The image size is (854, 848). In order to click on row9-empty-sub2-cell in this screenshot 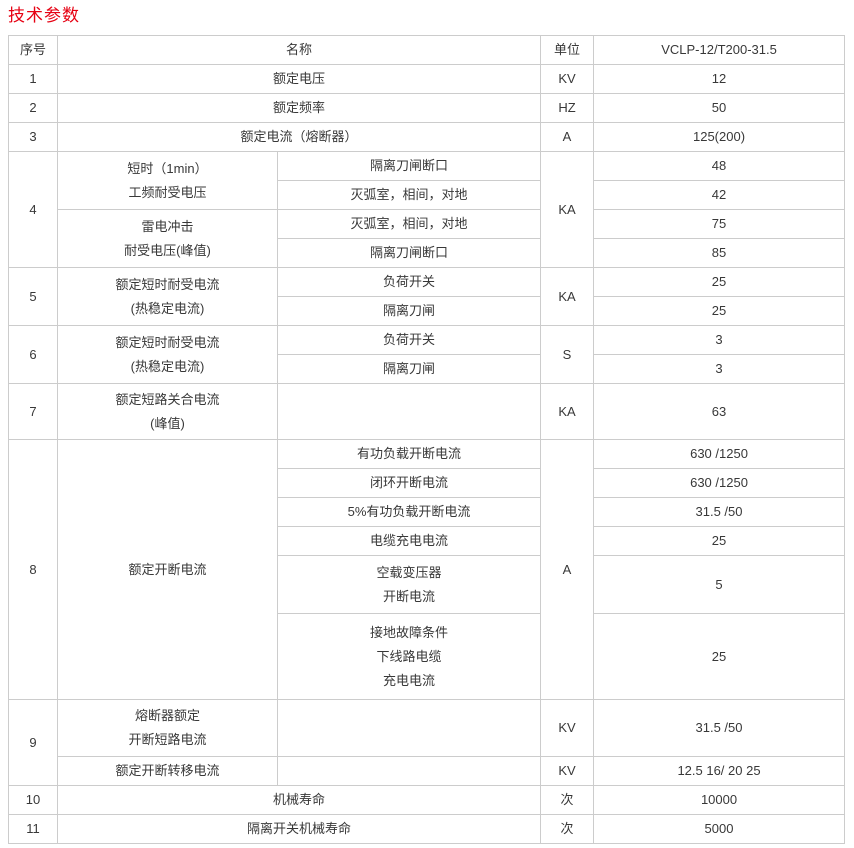, I will do `click(409, 771)`.